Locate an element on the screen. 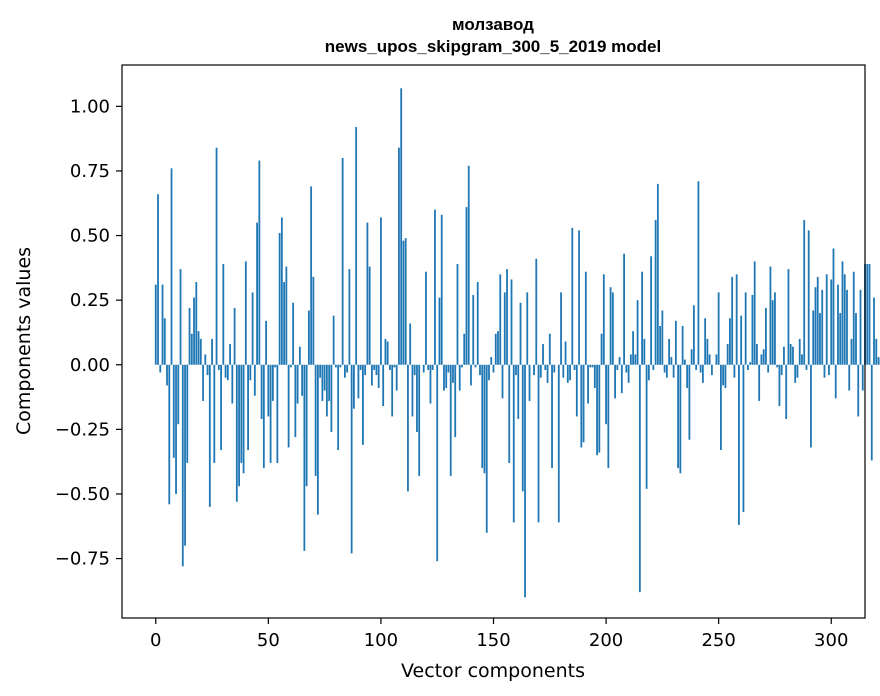  x-tick-label: 50 is located at coordinates (268, 640).